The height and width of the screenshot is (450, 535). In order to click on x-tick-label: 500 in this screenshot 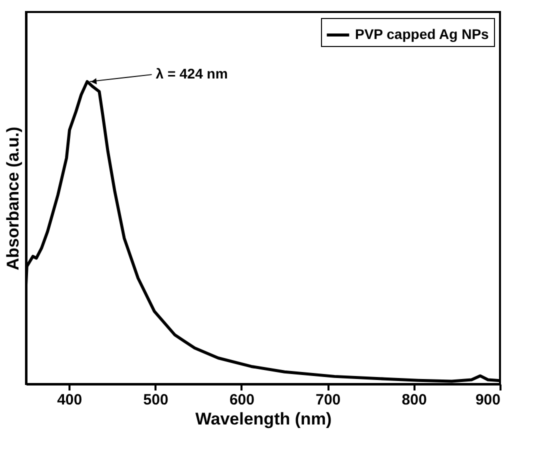, I will do `click(155, 400)`.